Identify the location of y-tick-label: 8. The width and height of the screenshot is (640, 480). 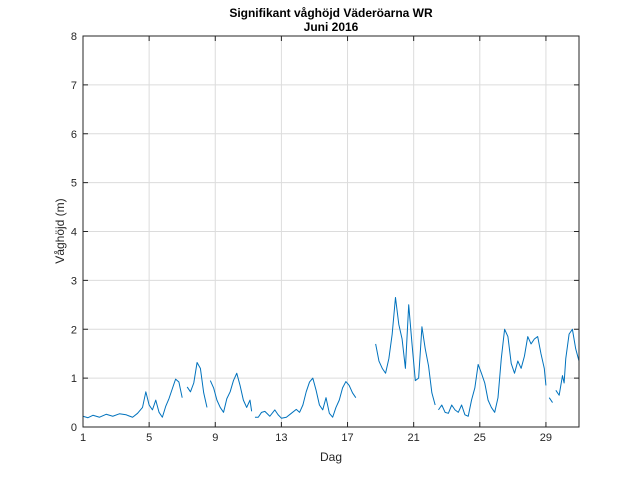
(74, 37).